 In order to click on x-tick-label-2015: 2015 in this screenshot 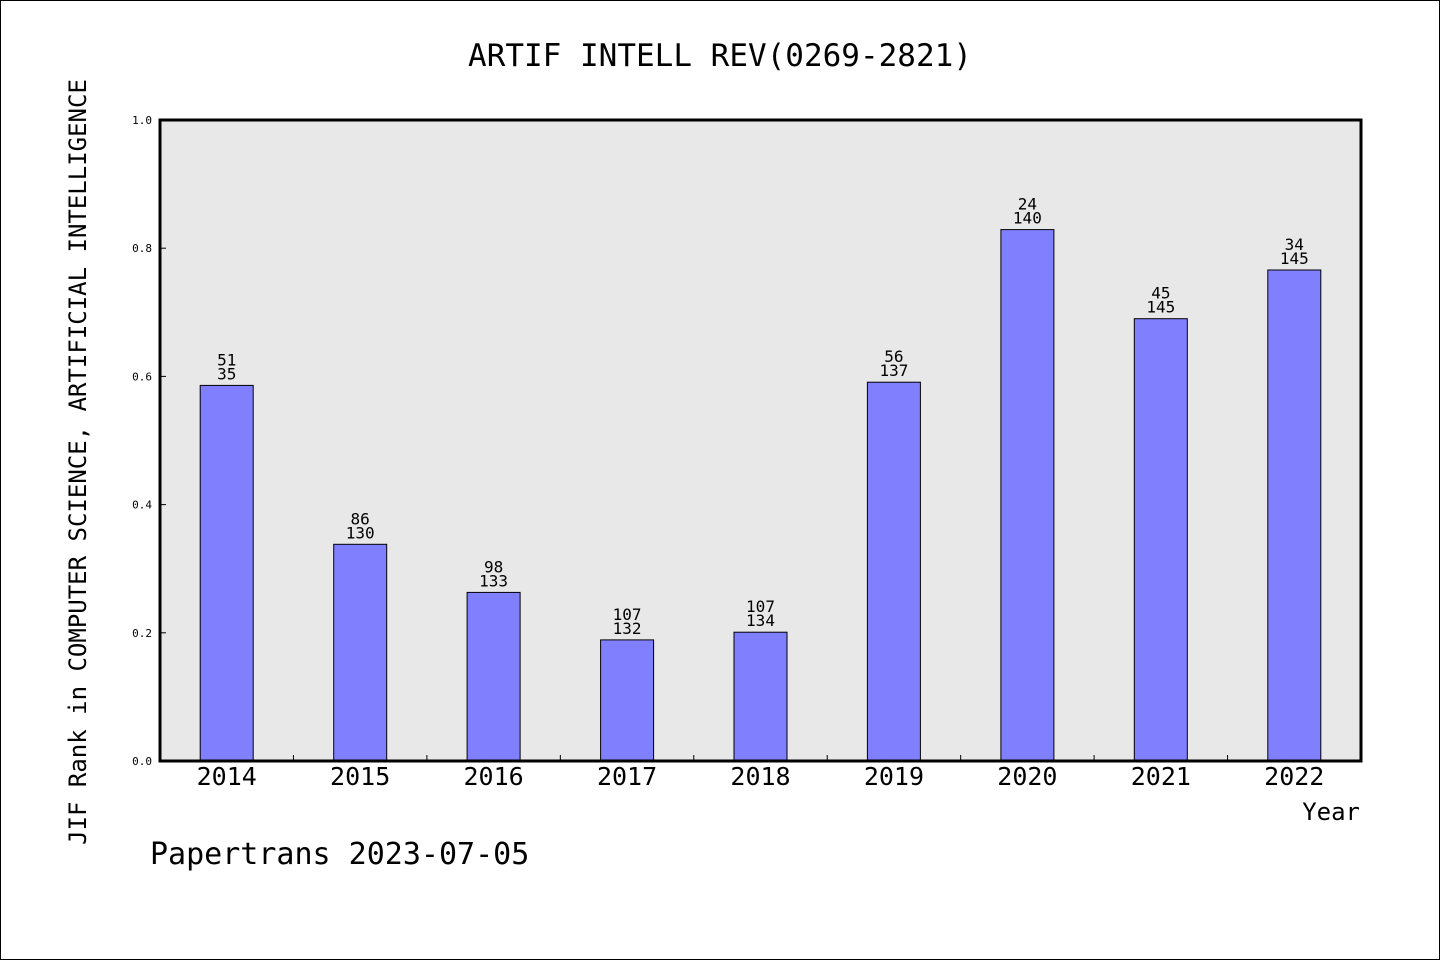, I will do `click(360, 776)`.